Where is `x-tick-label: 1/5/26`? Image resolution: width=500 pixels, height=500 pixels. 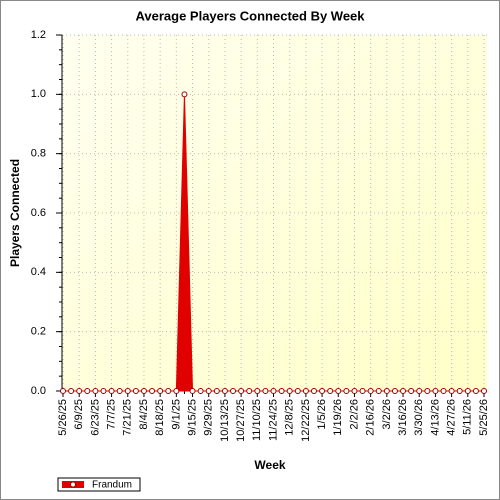
x-tick-label: 1/5/26 is located at coordinates (322, 414).